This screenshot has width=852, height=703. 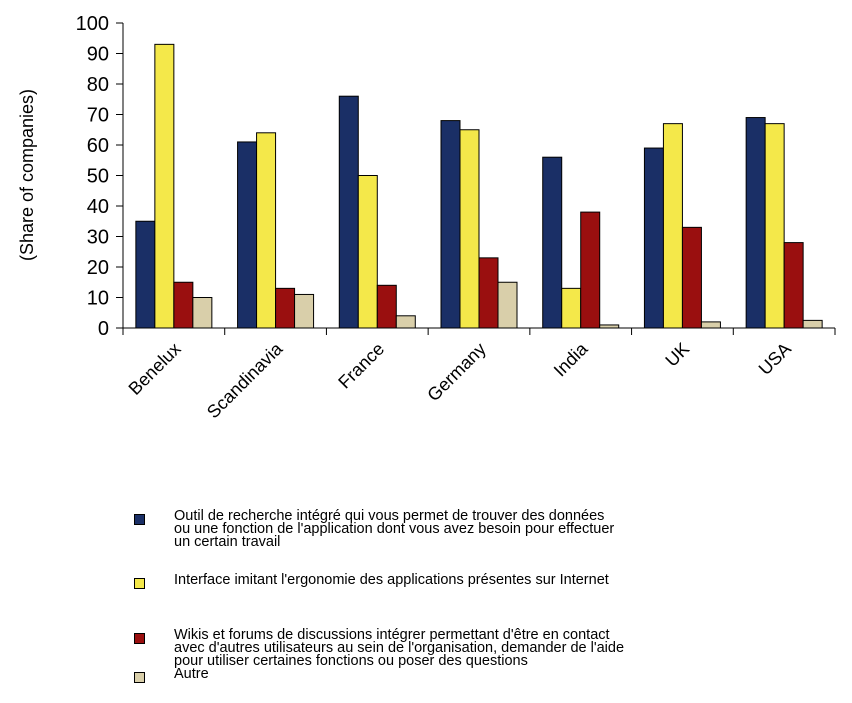 What do you see at coordinates (191, 674) in the screenshot?
I see `legend-label: Autre` at bounding box center [191, 674].